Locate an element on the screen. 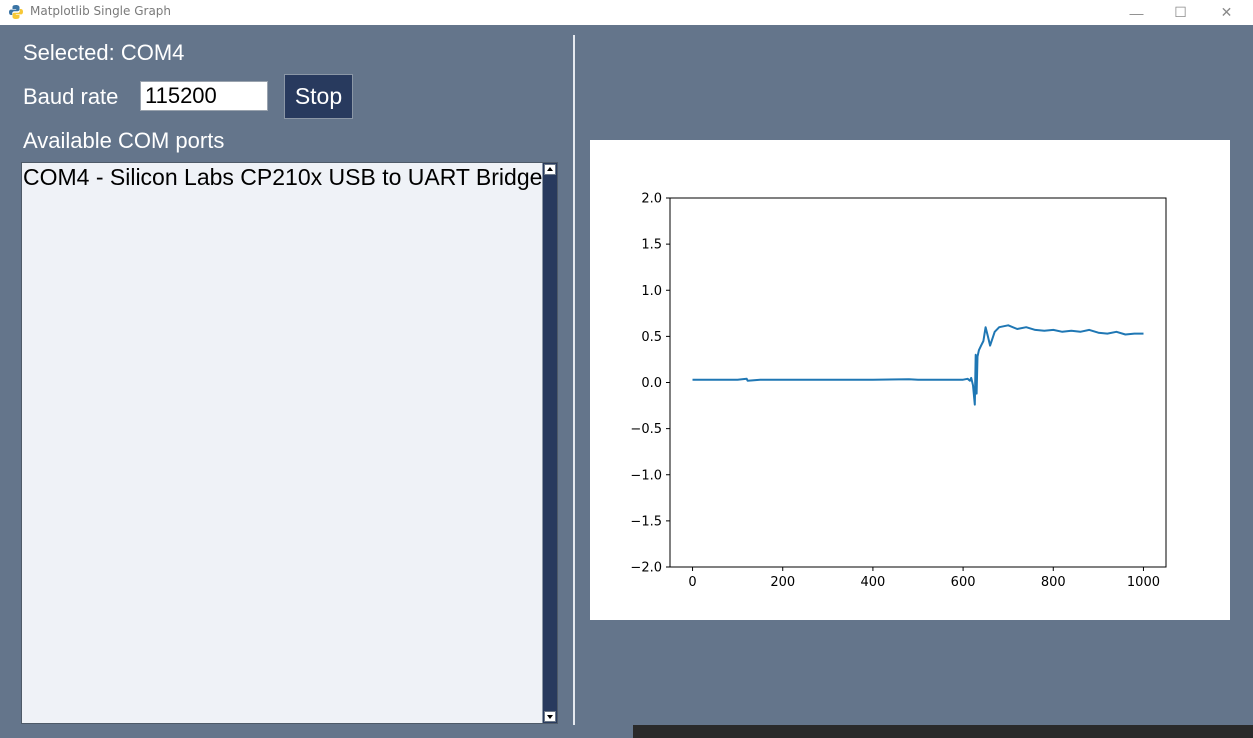 The height and width of the screenshot is (738, 1253). x-tick-label: 600 is located at coordinates (963, 582).